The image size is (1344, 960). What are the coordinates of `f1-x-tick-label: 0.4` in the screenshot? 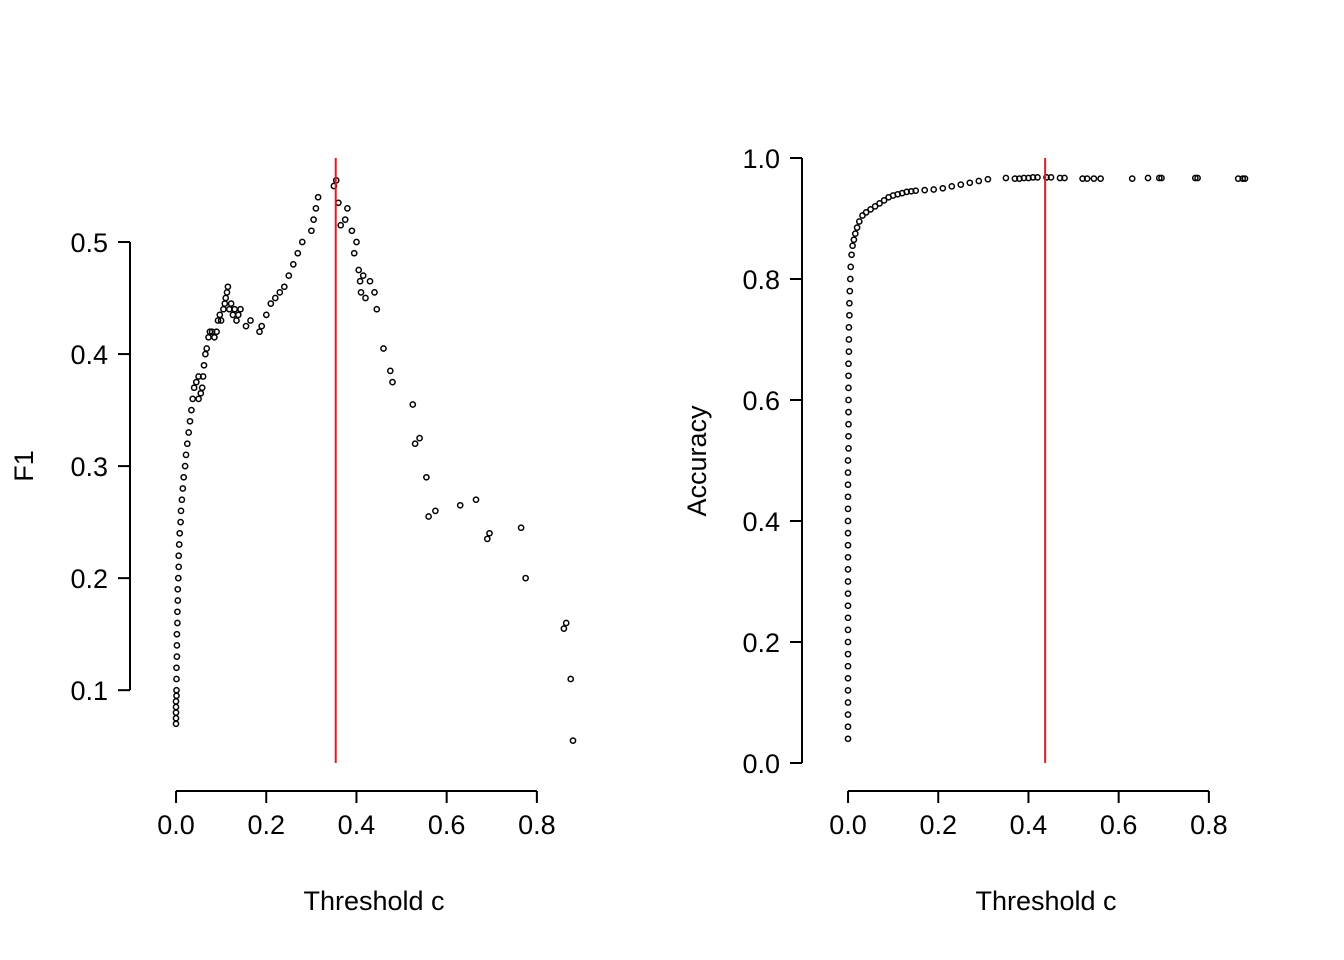 It's located at (357, 825).